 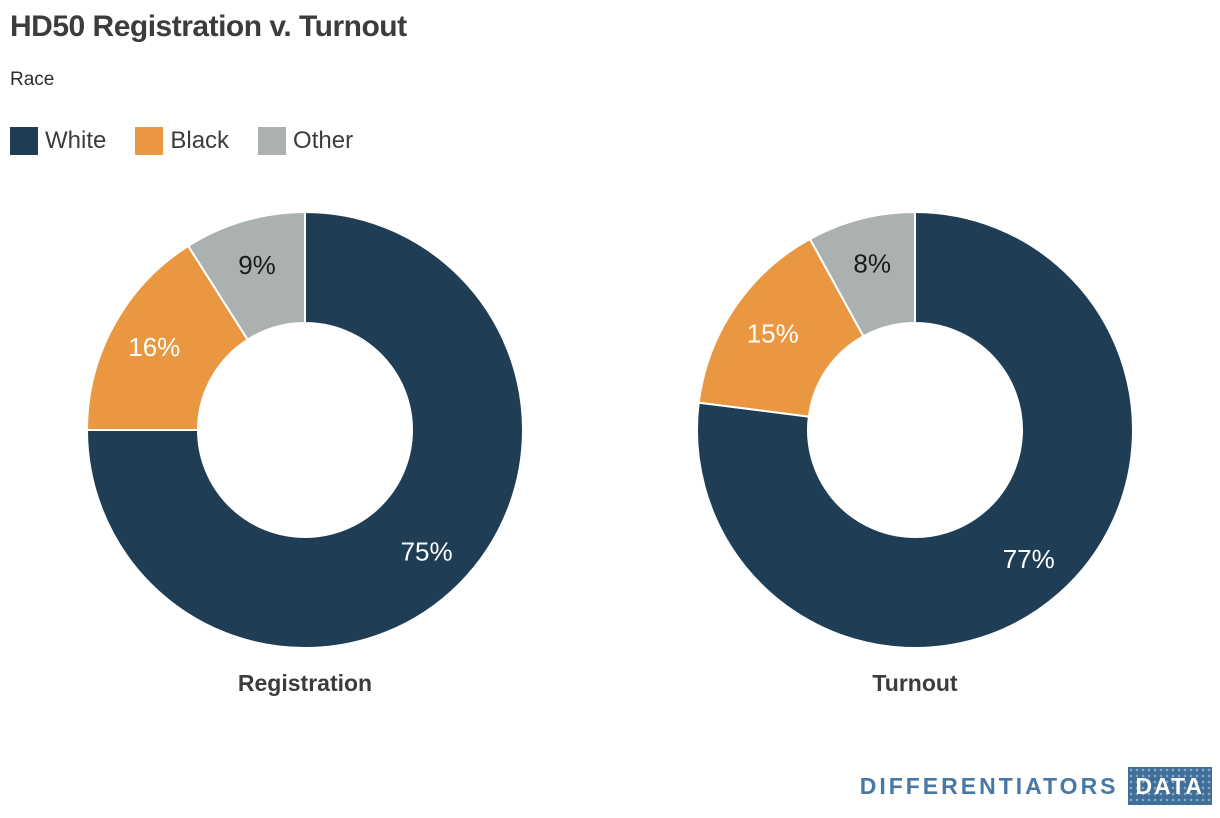 I want to click on legend-label: Black, so click(x=200, y=140).